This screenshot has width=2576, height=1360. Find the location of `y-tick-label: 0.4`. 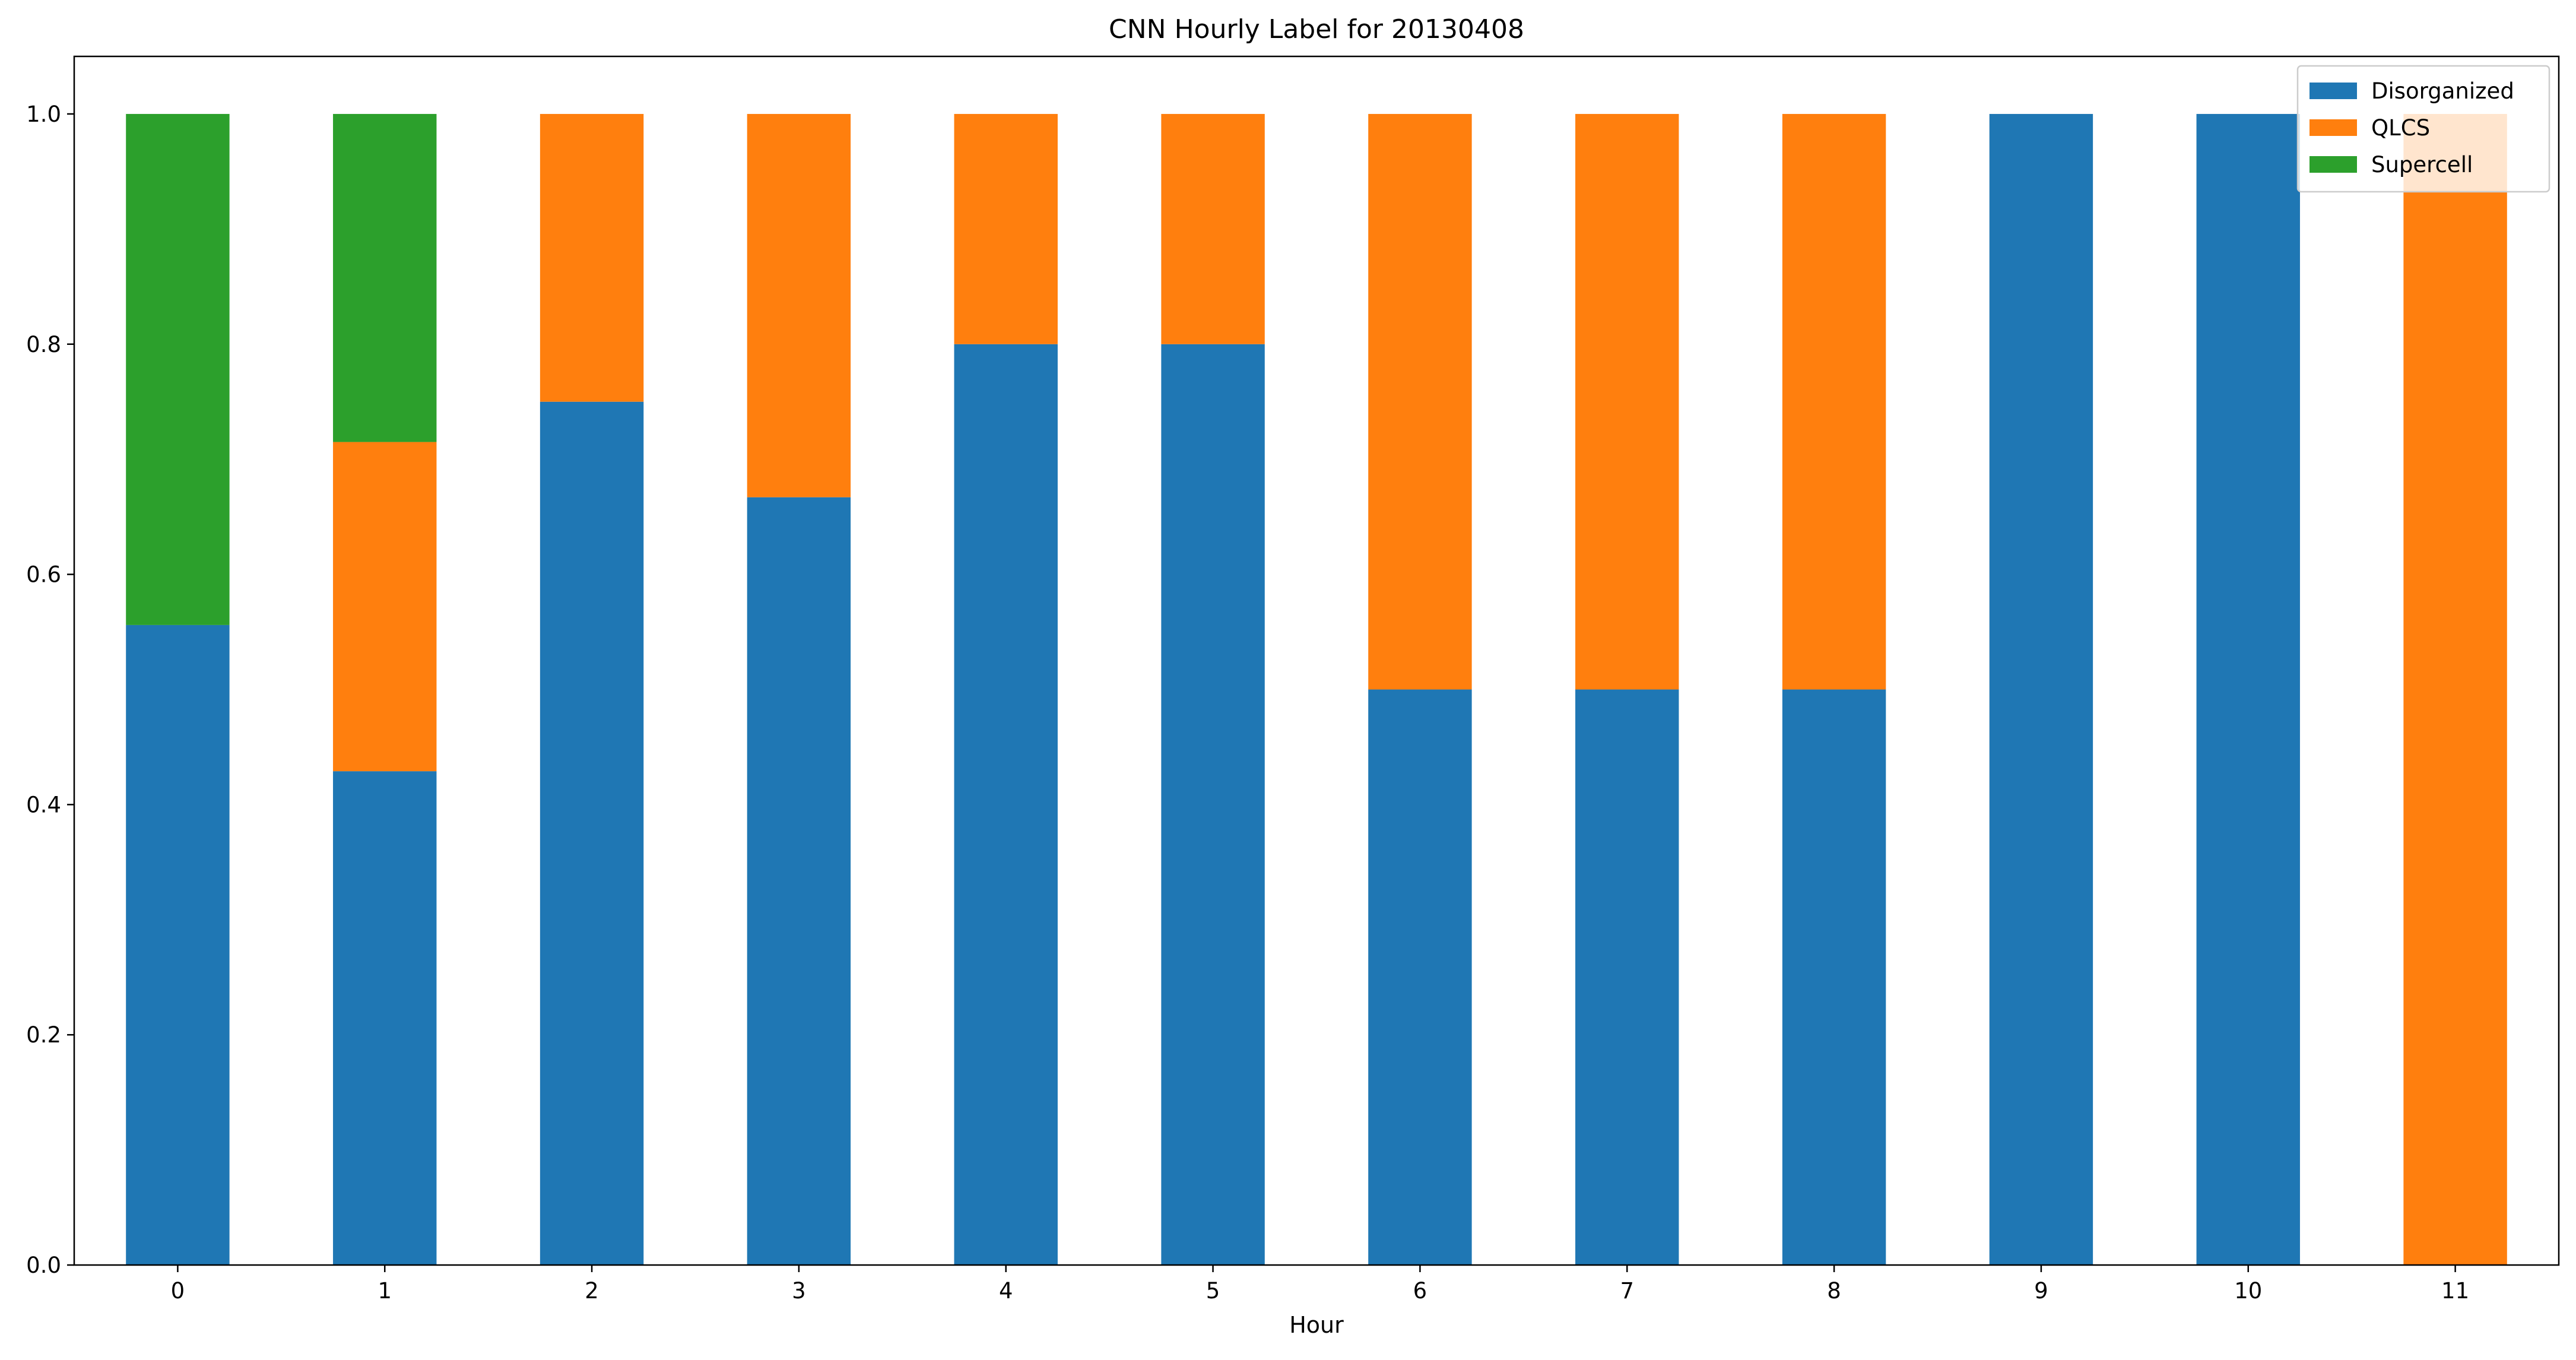

y-tick-label: 0.4 is located at coordinates (43, 804).